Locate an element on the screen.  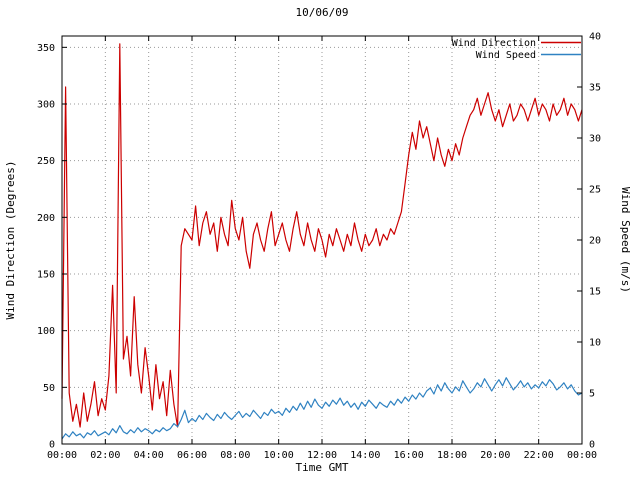
x-tick-label: 12:00 is located at coordinates (322, 455).